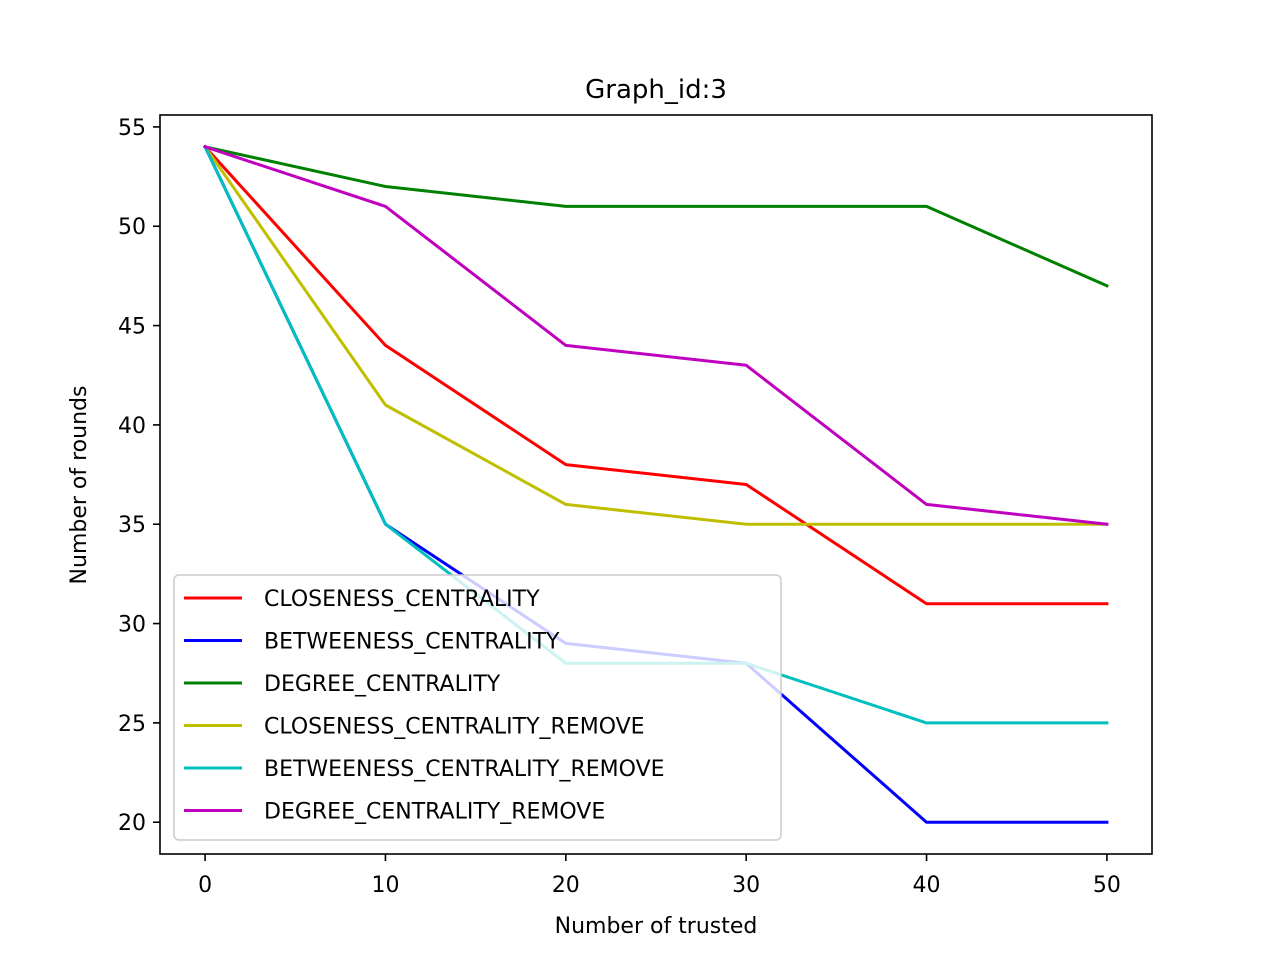  Describe the element at coordinates (132, 426) in the screenshot. I see `y-tick-label: 40` at that location.